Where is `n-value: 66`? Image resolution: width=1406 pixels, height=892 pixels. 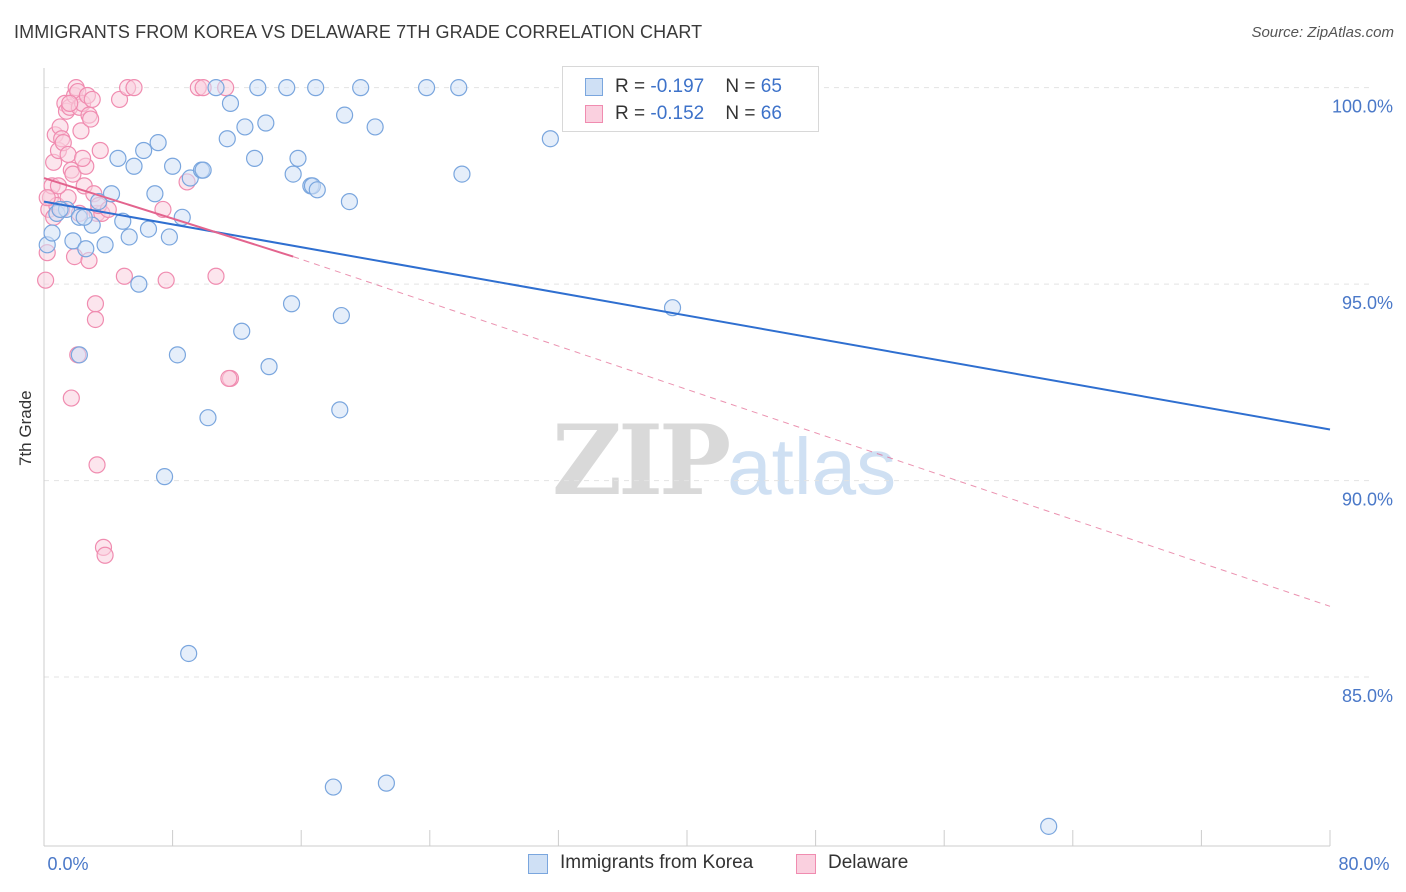 n-value: 66 is located at coordinates (771, 113).